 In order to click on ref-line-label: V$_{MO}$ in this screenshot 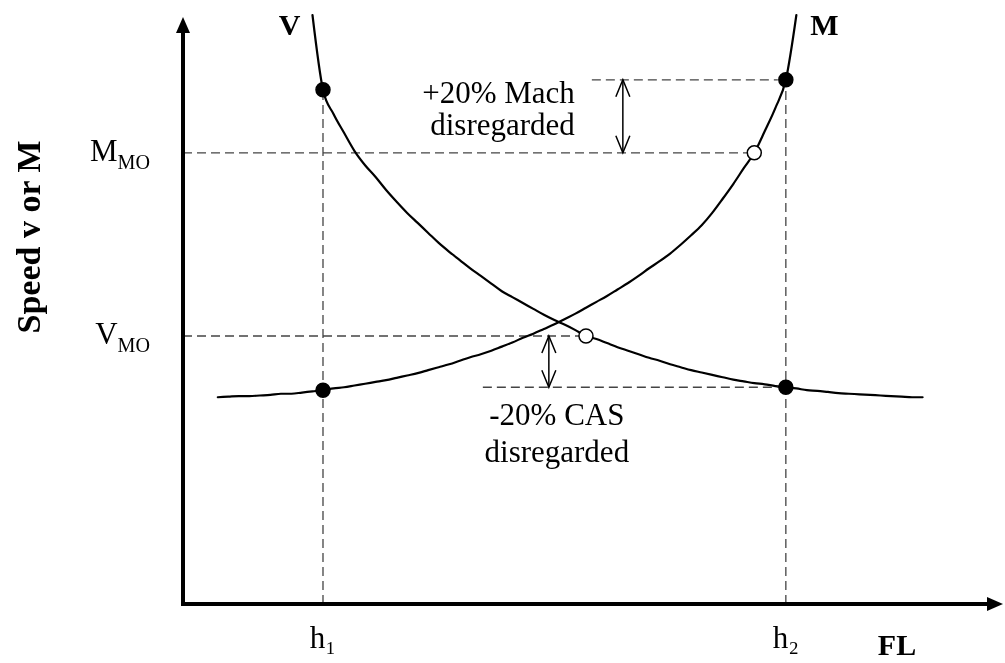, I will do `click(122, 336)`.